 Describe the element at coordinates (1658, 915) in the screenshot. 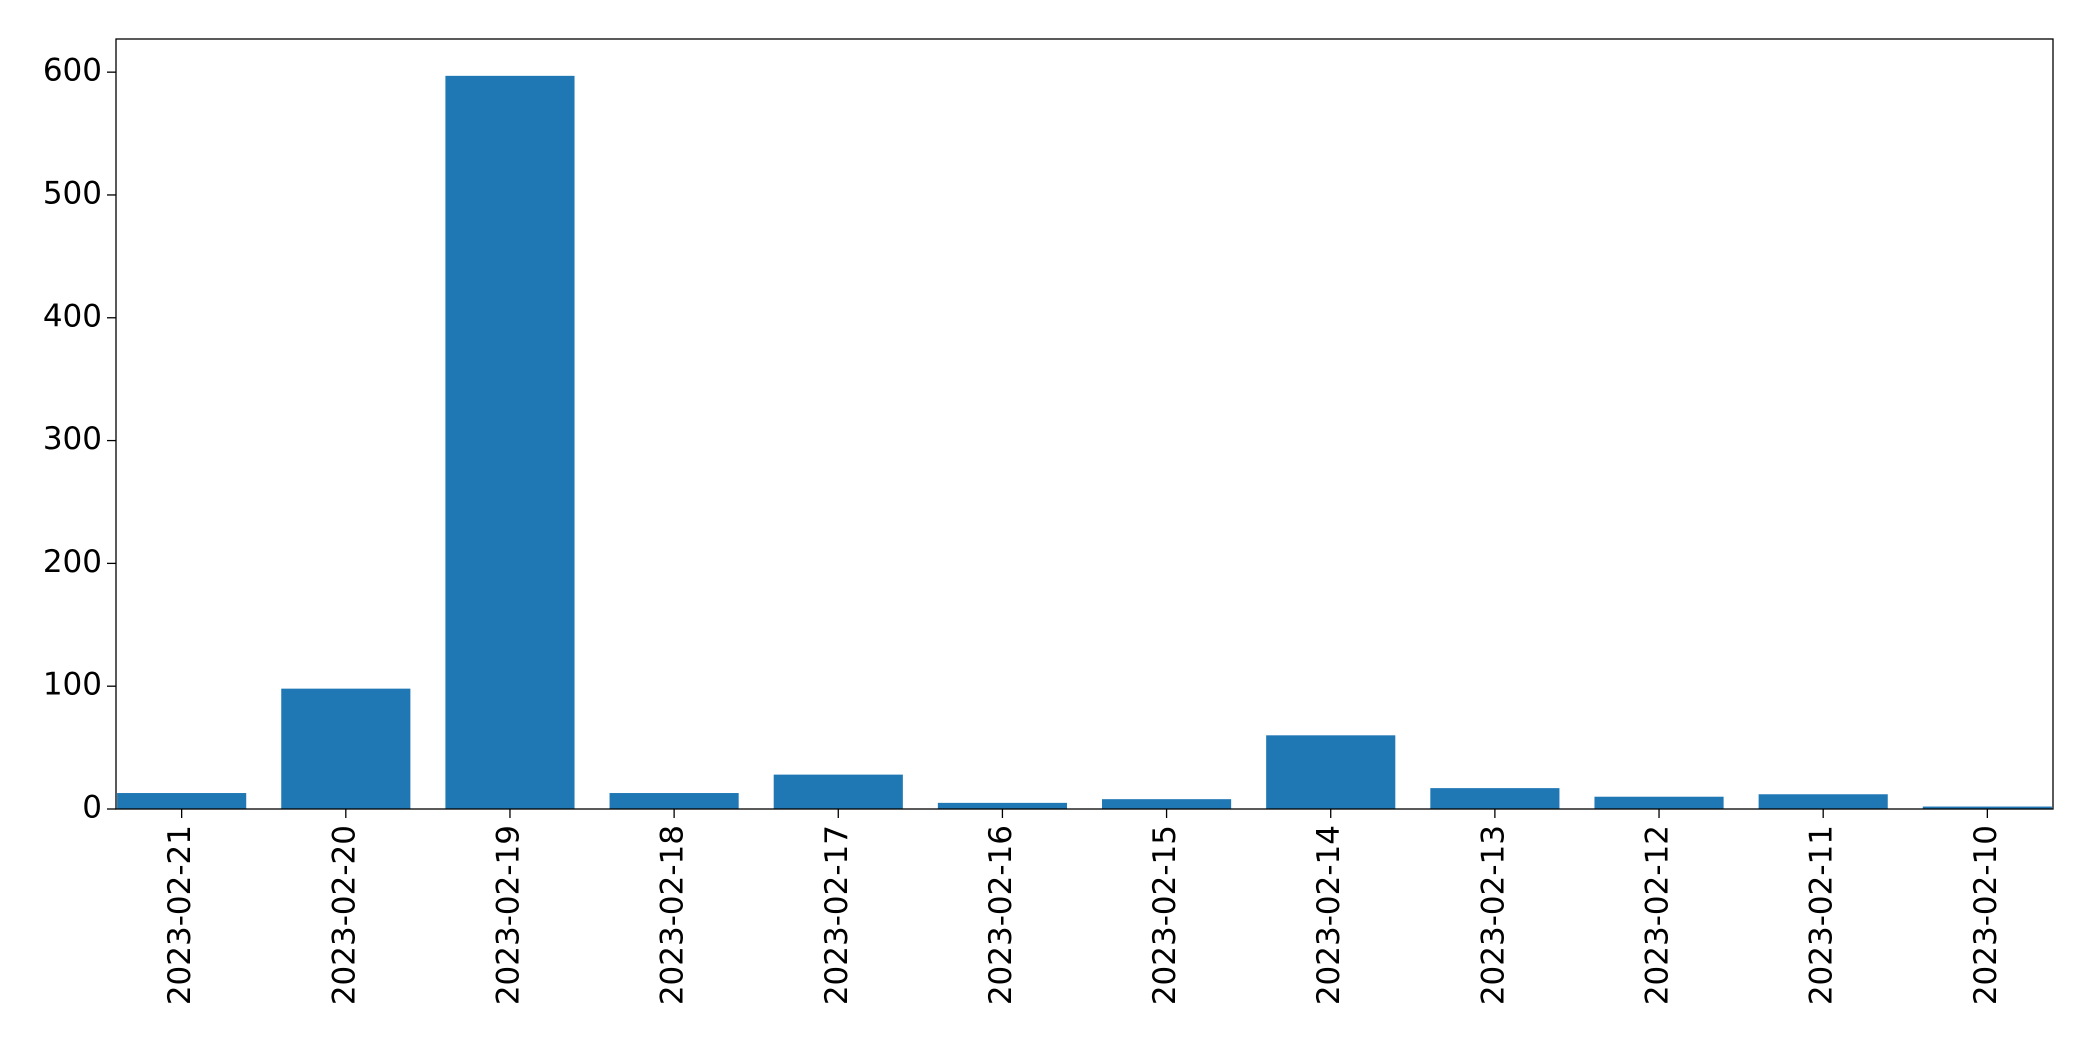

I see `x-tick-label: 2023-02-12` at that location.